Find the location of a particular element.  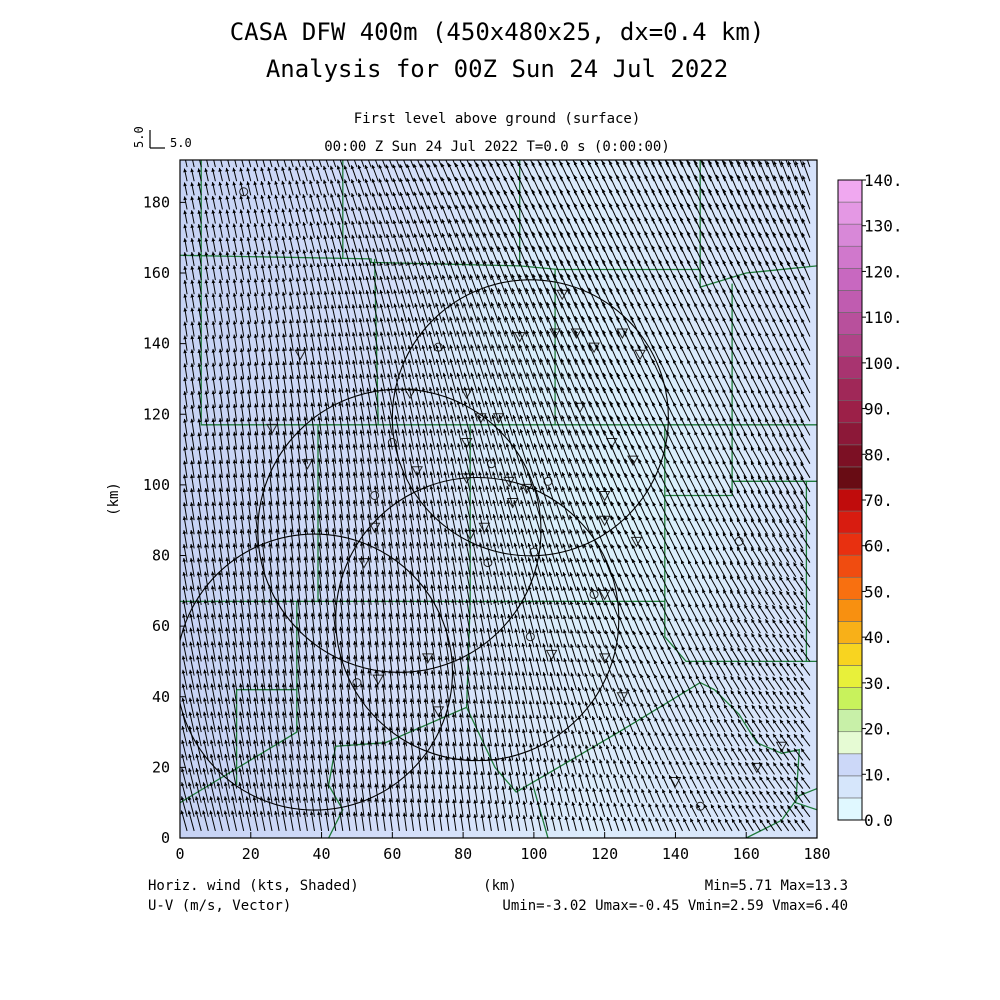

reference-vector-label: 5.0 is located at coordinates (181, 143).